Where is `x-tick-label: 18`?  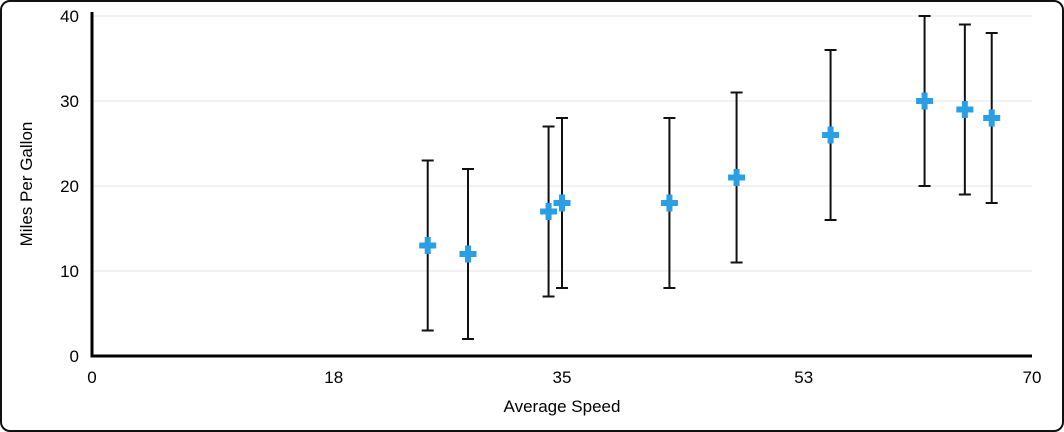 x-tick-label: 18 is located at coordinates (333, 377).